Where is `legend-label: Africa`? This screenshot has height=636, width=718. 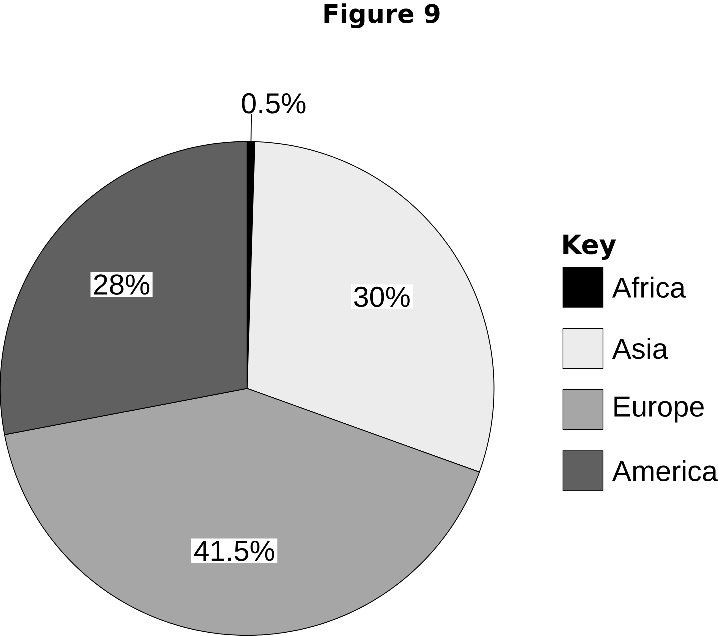 legend-label: Africa is located at coordinates (649, 287).